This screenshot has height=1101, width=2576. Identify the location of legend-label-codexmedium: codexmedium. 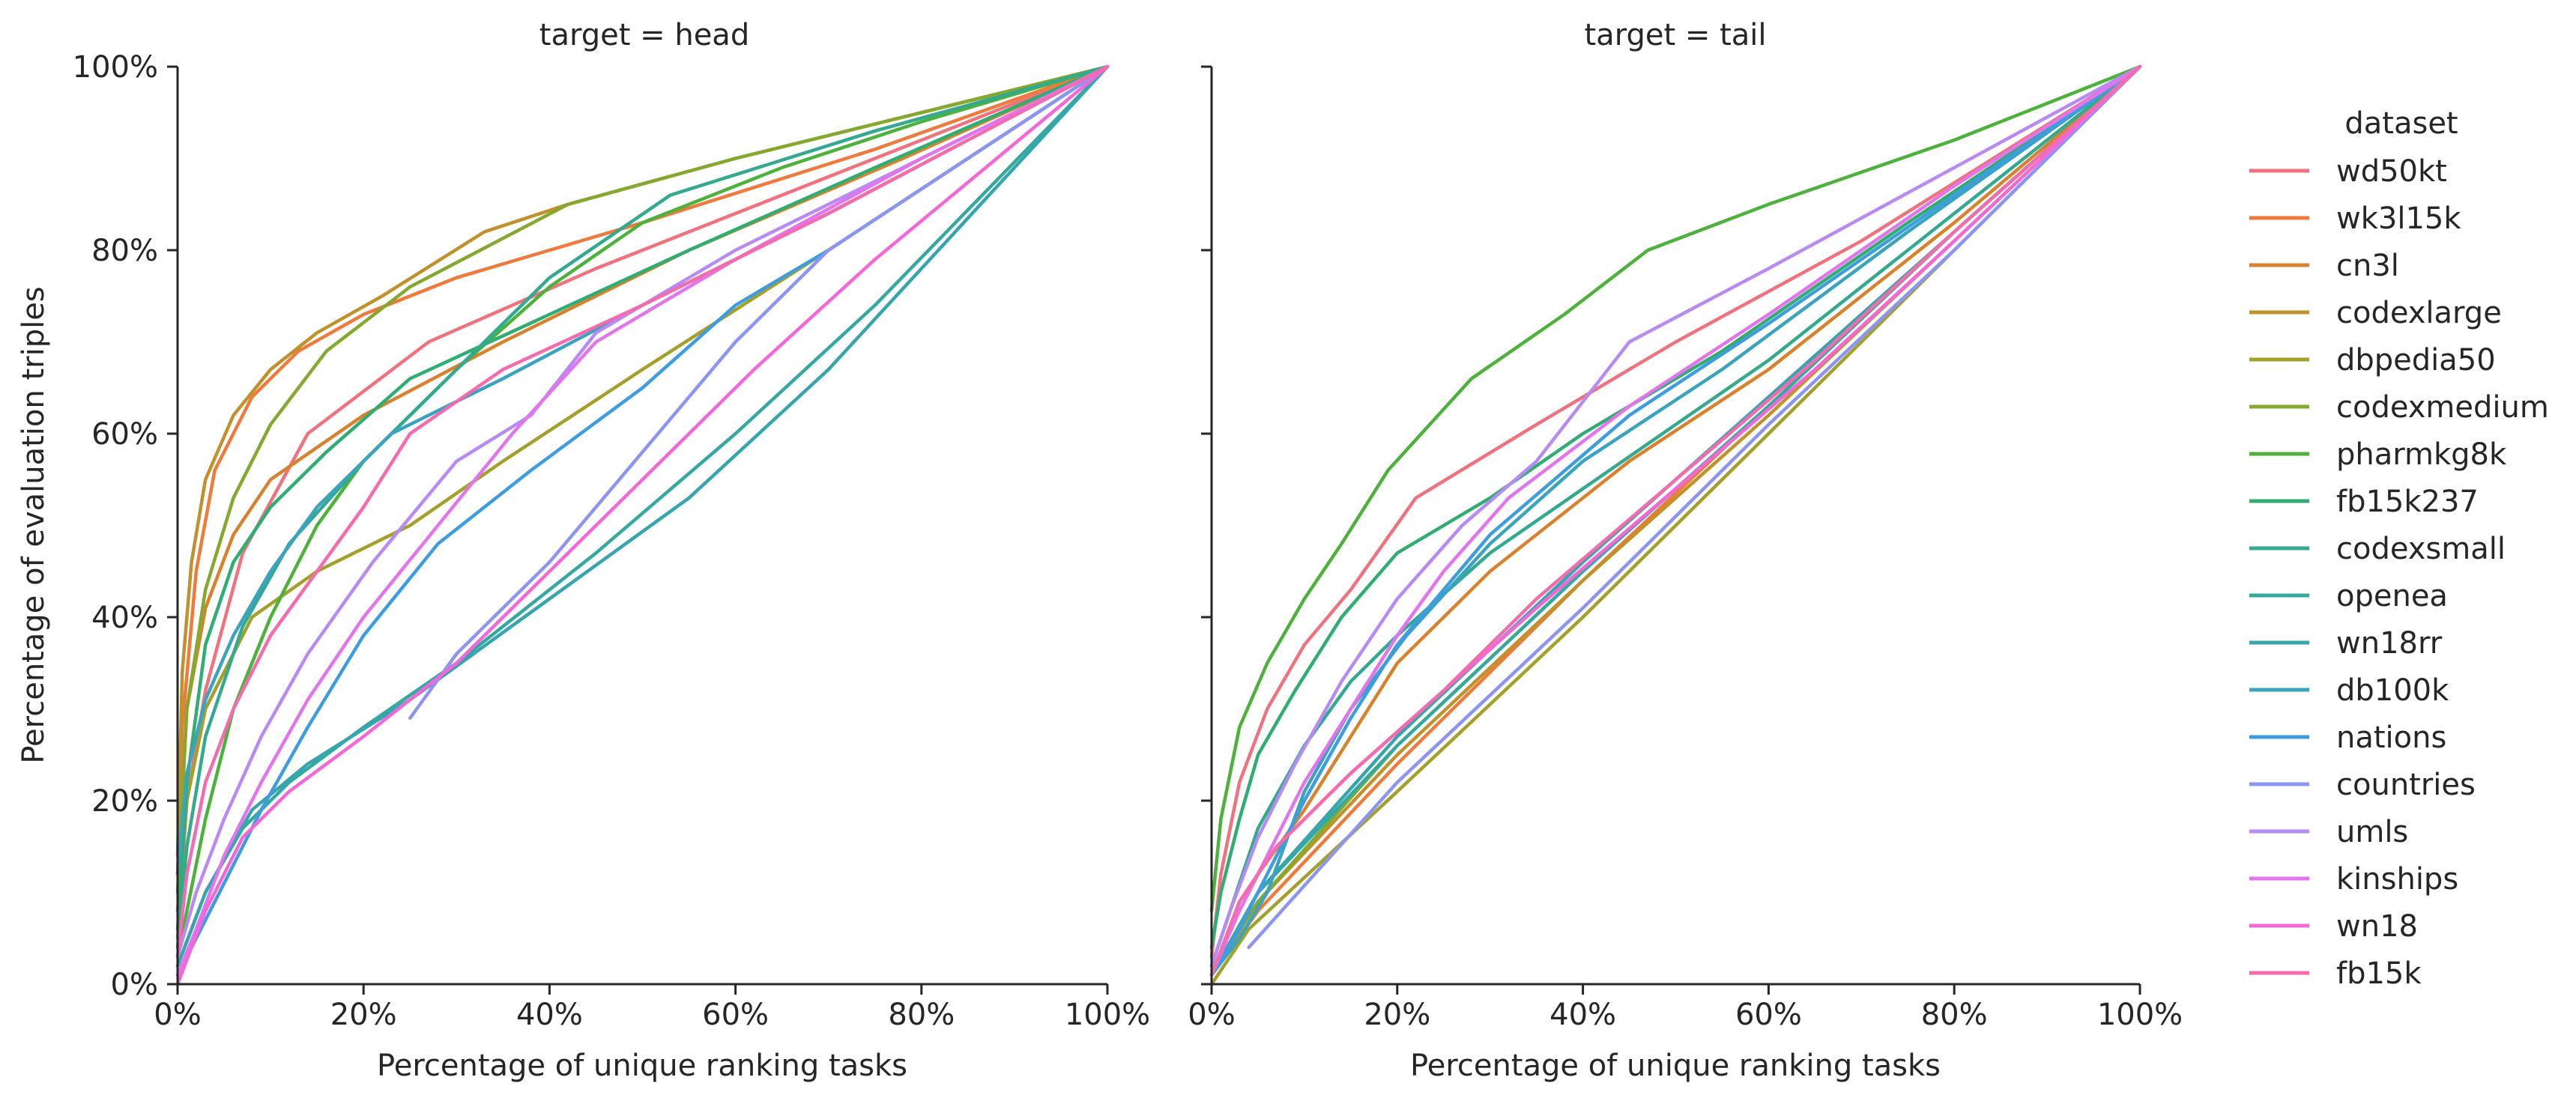
(2442, 407).